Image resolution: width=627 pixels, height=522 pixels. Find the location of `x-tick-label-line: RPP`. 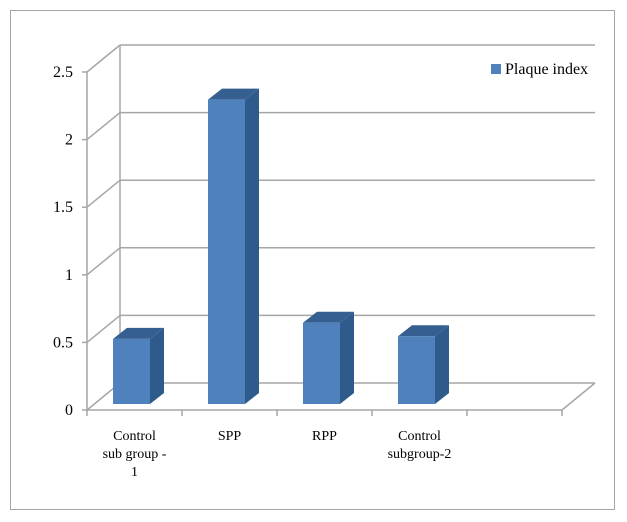

x-tick-label-line: RPP is located at coordinates (324, 436).